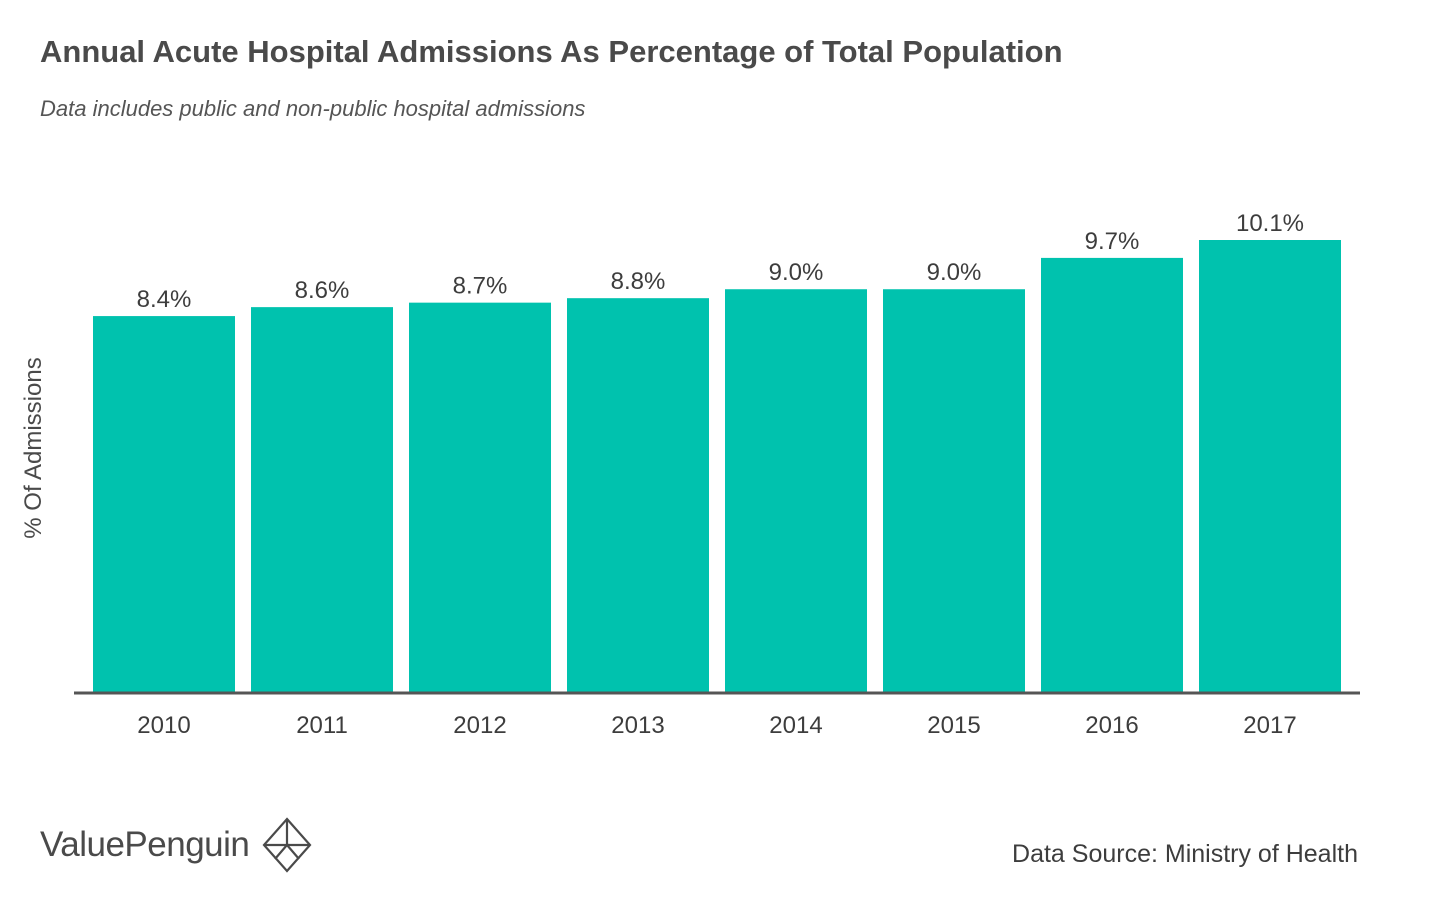 The width and height of the screenshot is (1440, 910). I want to click on data-label-2013: 8.8%, so click(638, 281).